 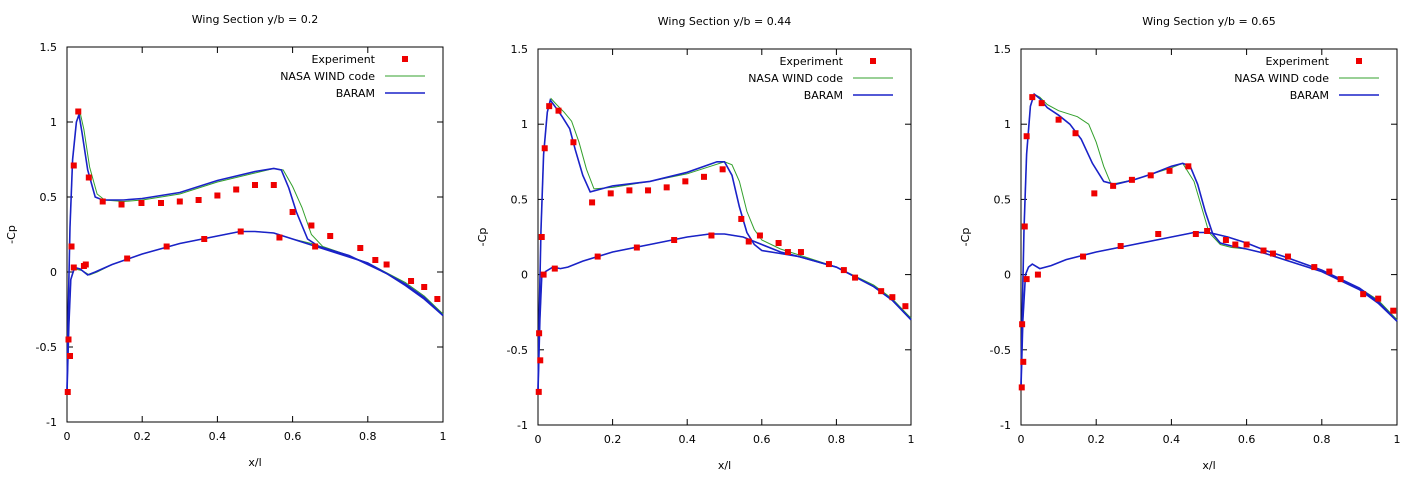 I want to click on series-line-nasa-wind-lower, so click(x=255, y=312).